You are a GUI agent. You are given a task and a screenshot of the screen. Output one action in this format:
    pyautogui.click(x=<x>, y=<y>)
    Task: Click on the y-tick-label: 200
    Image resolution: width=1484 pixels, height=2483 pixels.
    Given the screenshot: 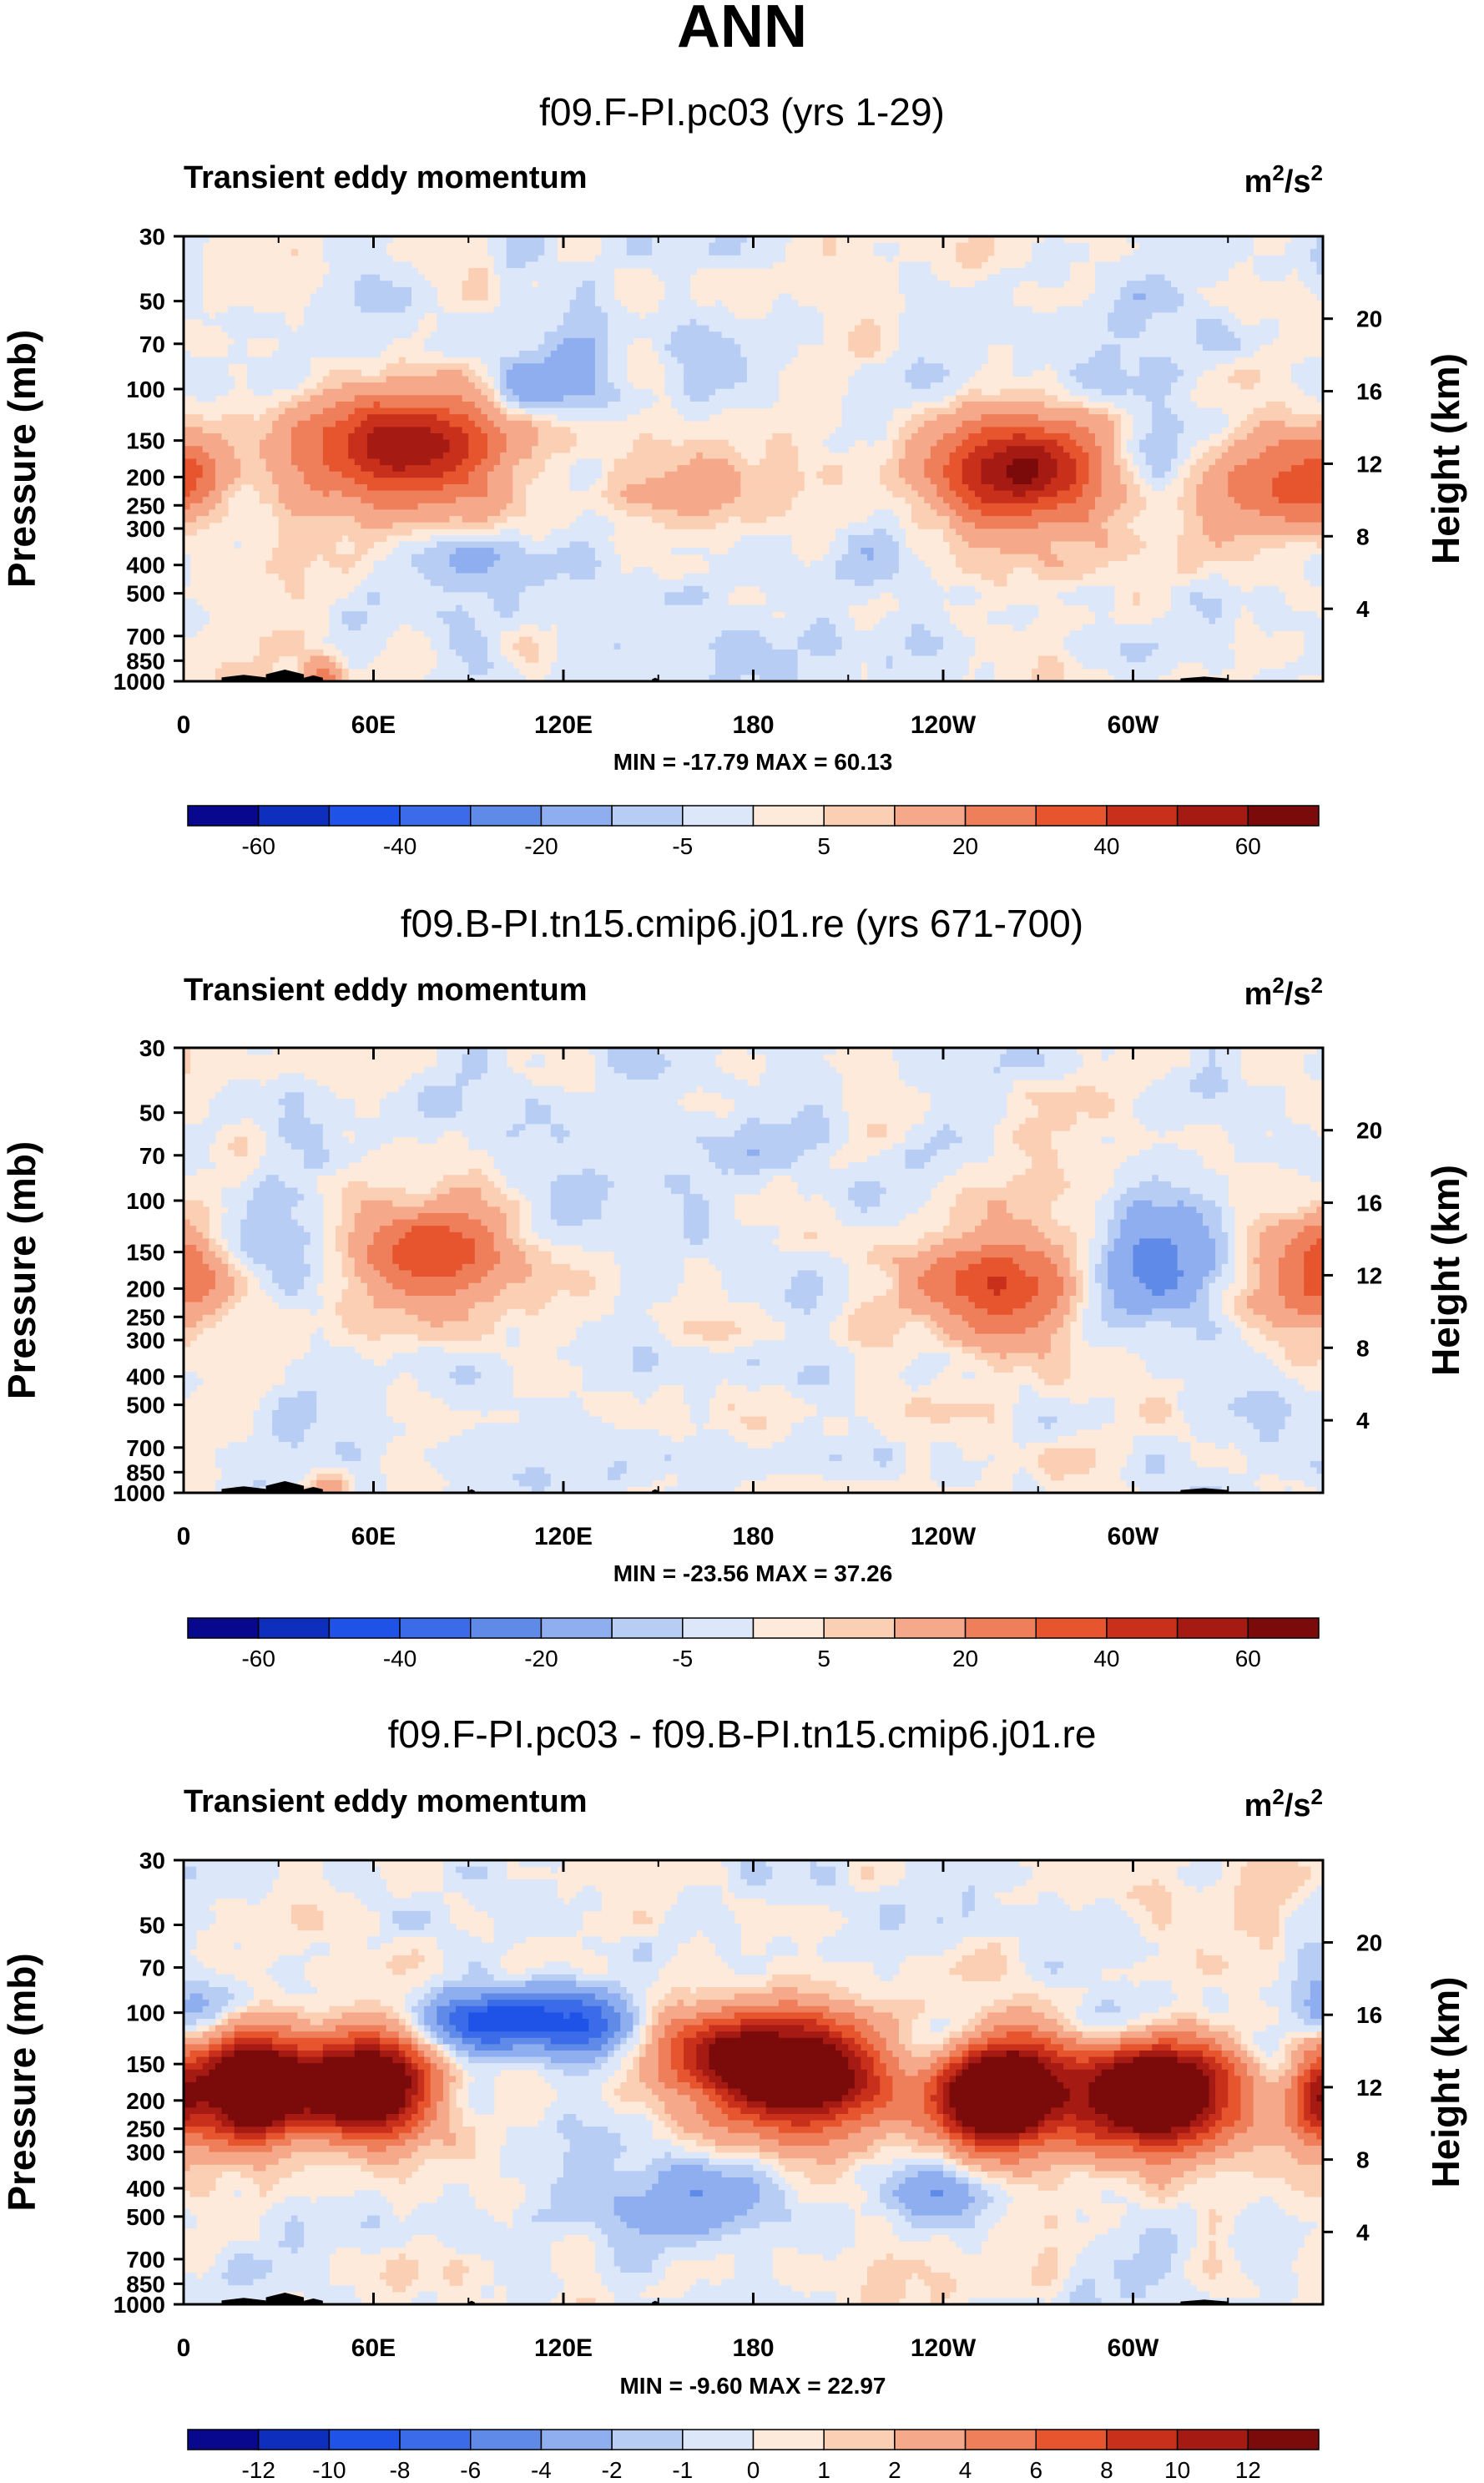 What is the action you would take?
    pyautogui.click(x=145, y=1289)
    